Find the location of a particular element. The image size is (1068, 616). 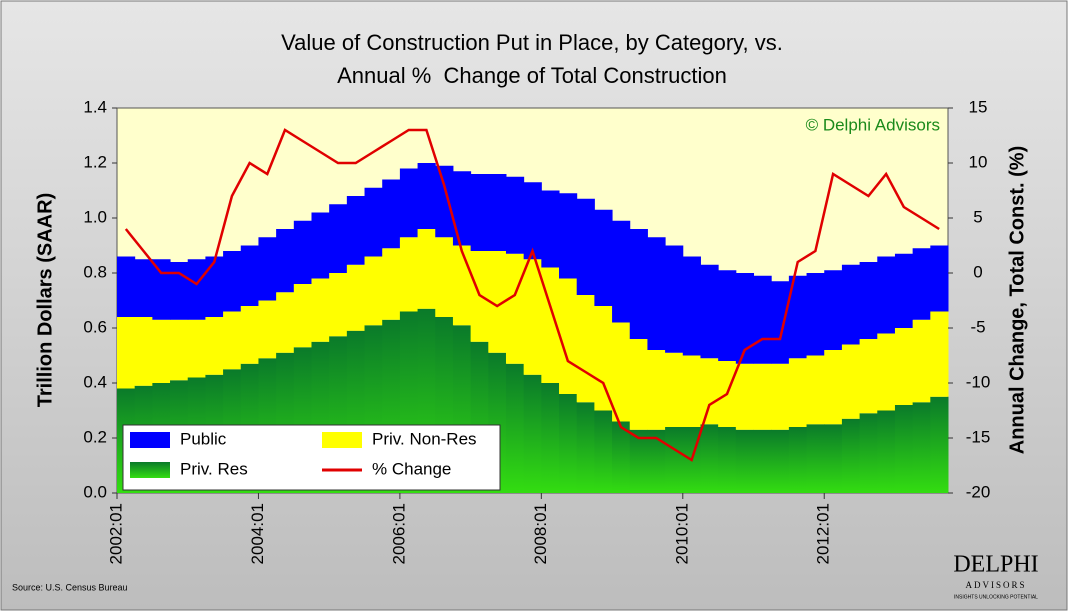

x-tick-label: 2002:01 is located at coordinates (115, 533).